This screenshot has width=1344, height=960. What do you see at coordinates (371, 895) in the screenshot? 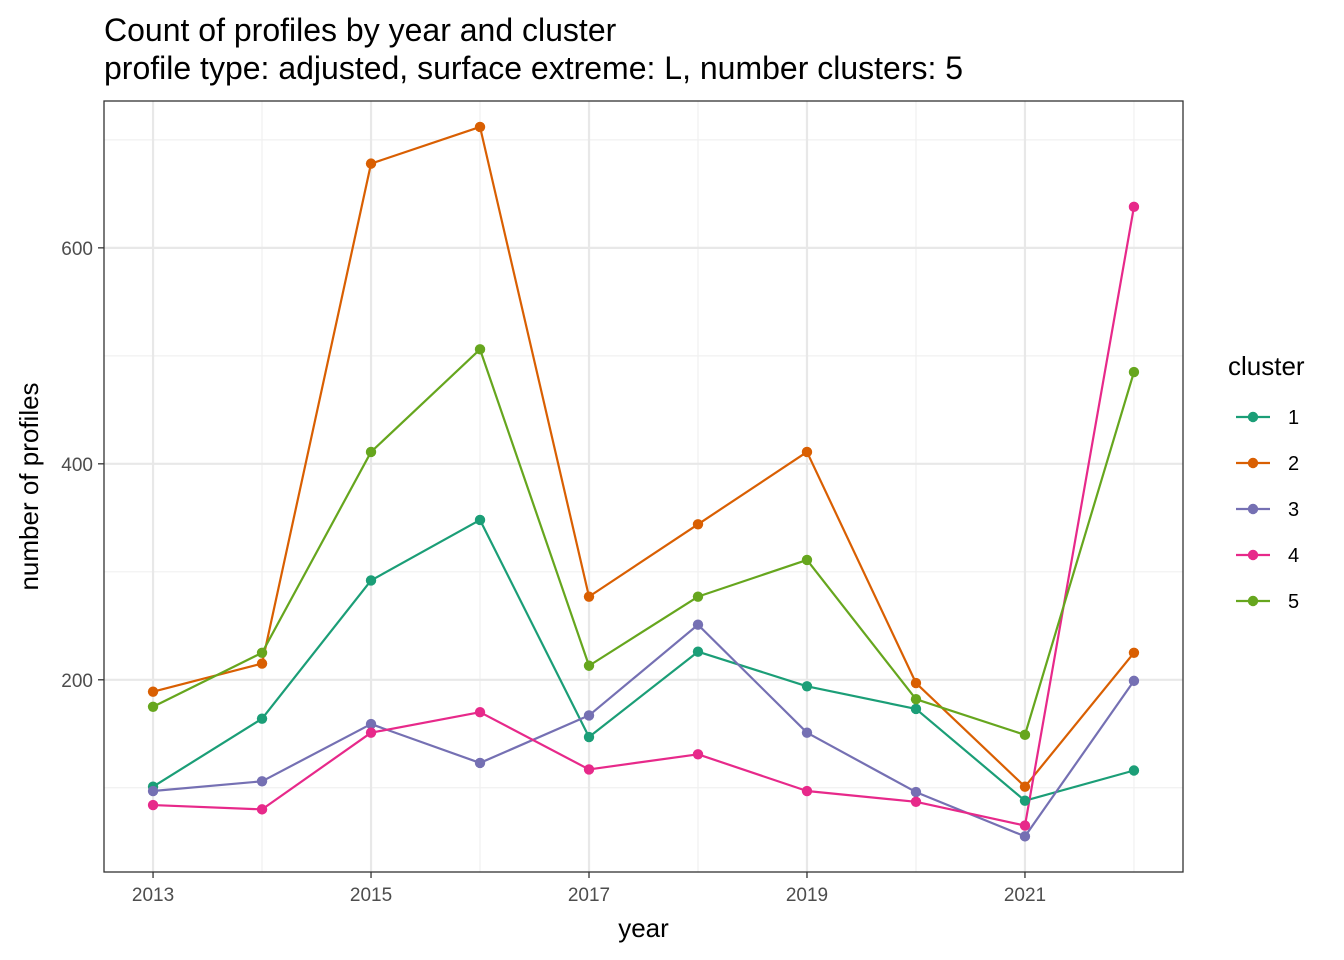
I see `x-tick-label: 2015` at bounding box center [371, 895].